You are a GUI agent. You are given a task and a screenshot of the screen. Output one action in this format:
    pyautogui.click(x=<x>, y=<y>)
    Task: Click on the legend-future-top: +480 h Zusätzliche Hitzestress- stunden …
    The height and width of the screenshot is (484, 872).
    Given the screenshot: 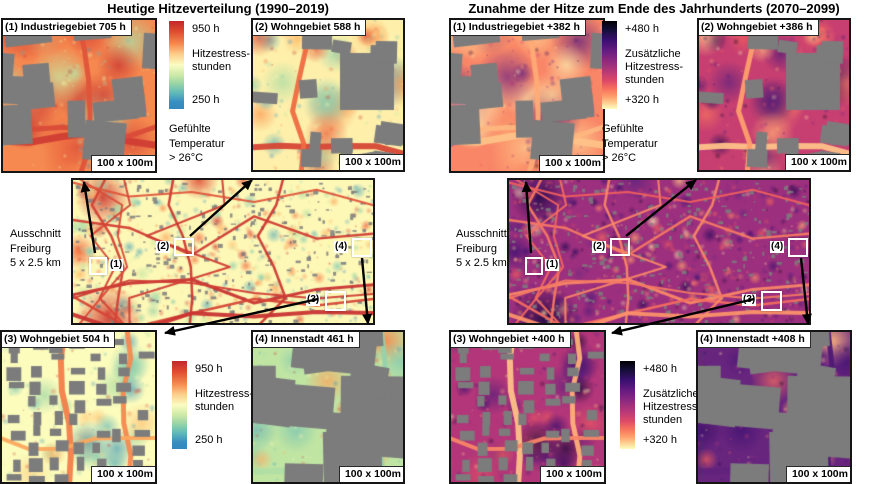 What is the action you would take?
    pyautogui.click(x=661, y=101)
    